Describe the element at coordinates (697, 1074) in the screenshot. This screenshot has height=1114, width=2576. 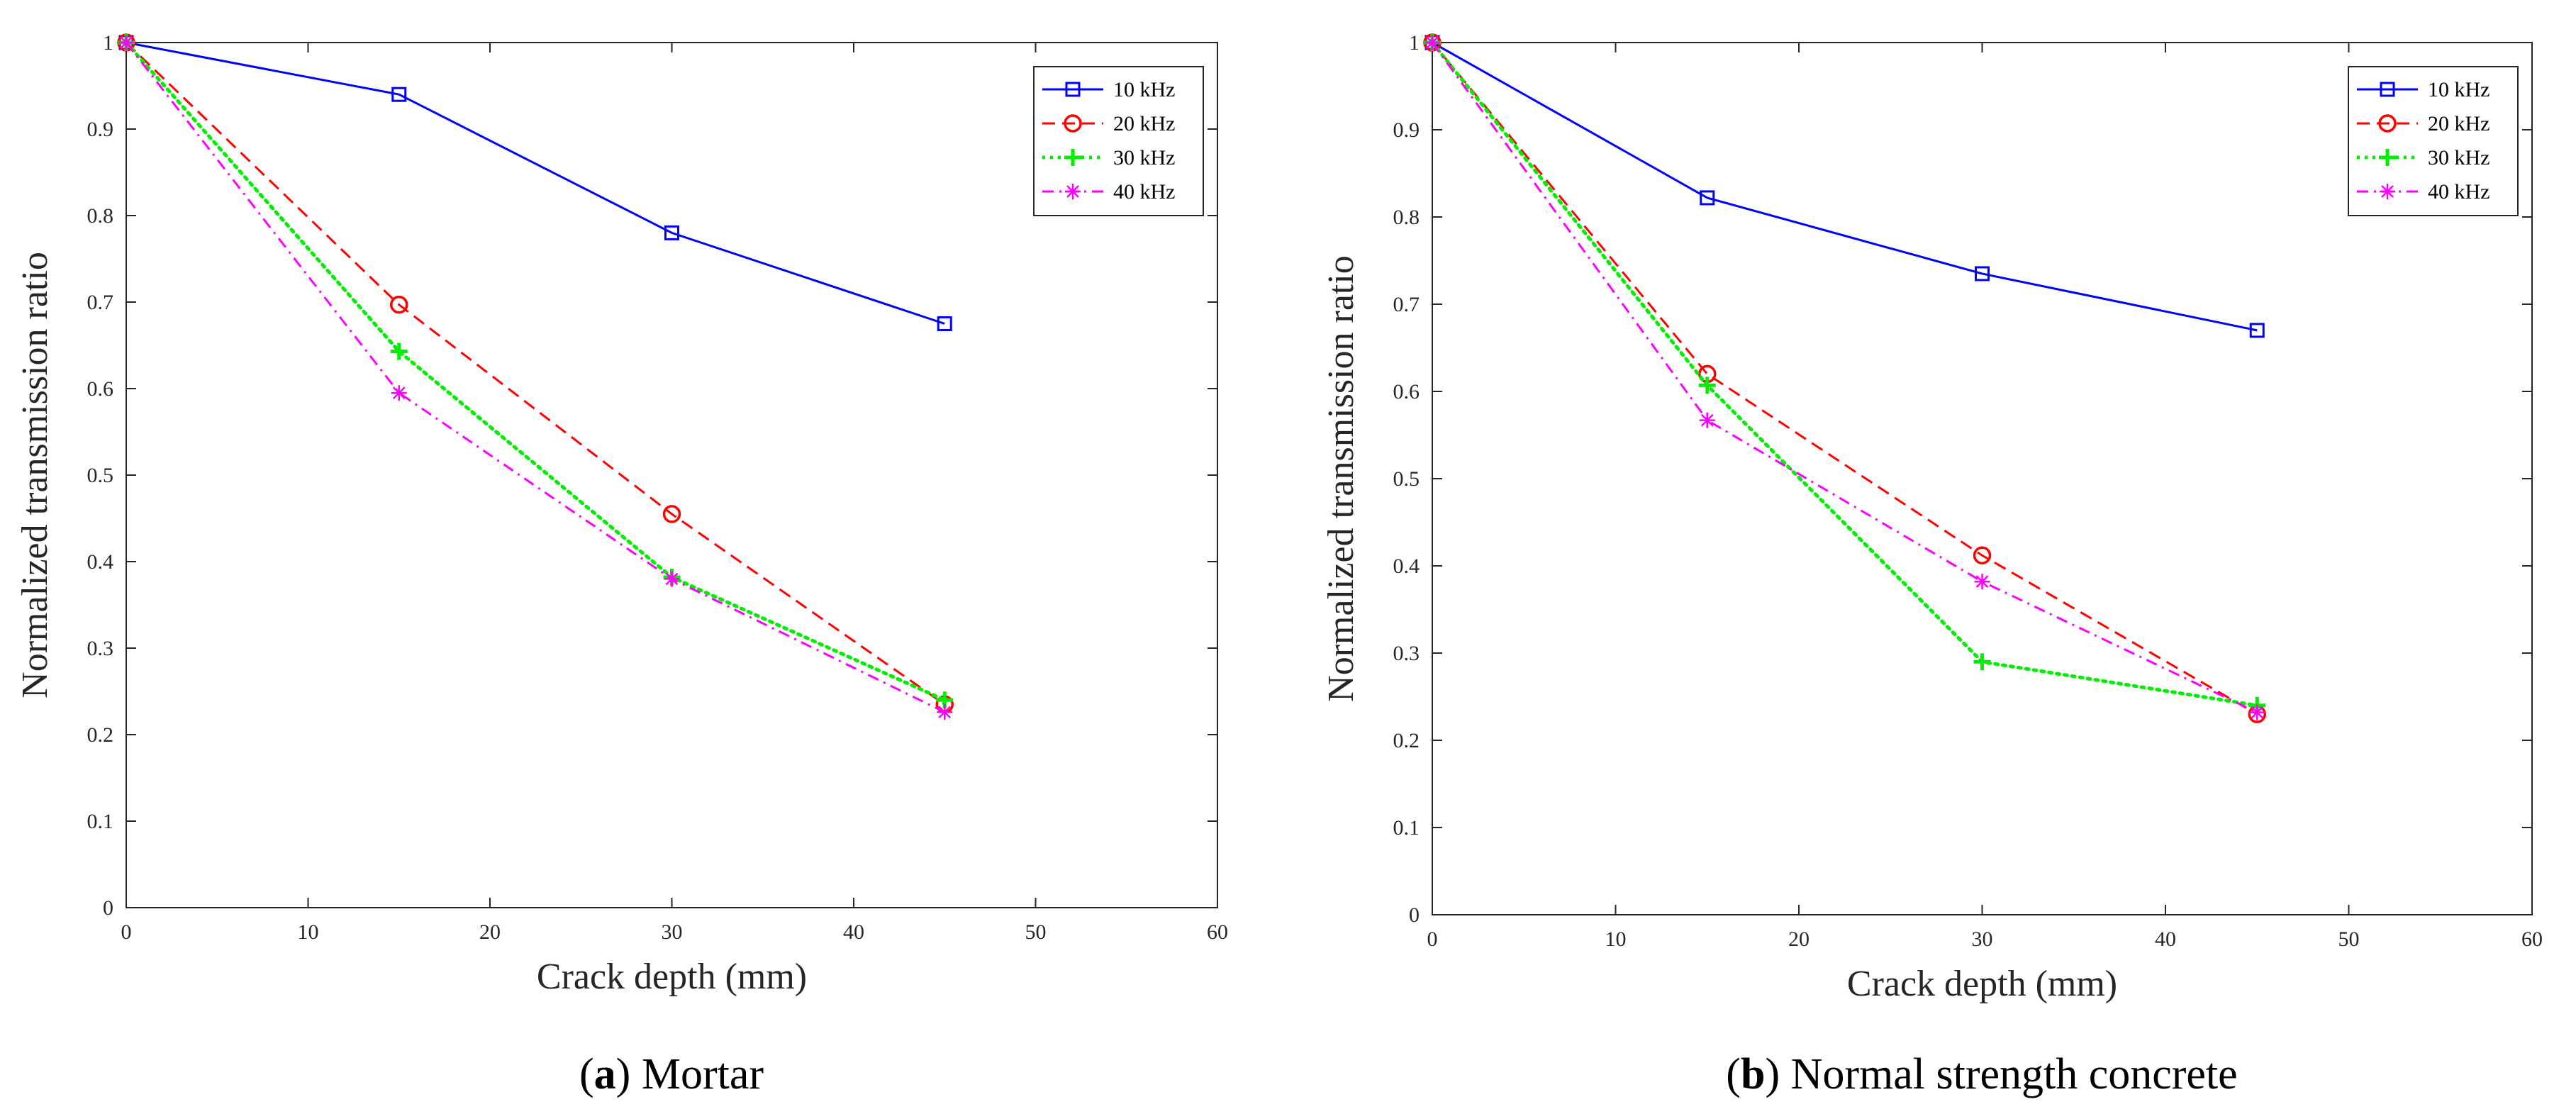
I see `caption-text: Mortar` at that location.